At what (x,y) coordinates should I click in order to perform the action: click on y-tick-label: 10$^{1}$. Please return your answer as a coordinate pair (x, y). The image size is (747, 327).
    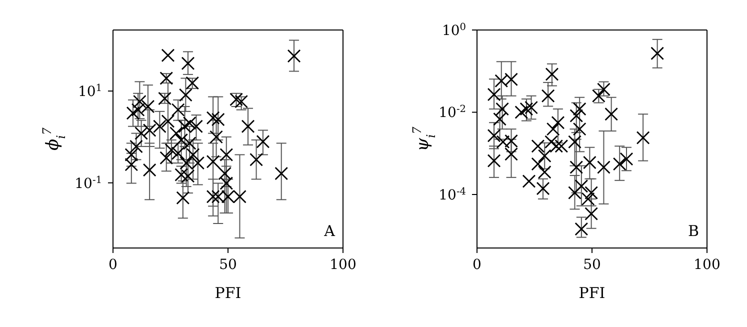
    Looking at the image, I should click on (90, 91).